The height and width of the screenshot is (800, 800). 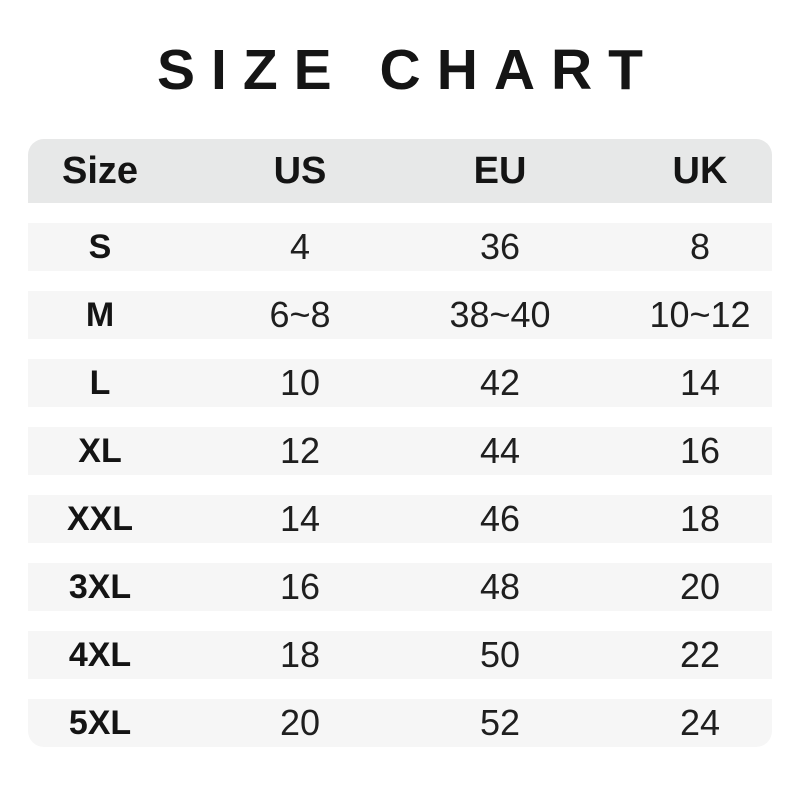 What do you see at coordinates (500, 654) in the screenshot?
I see `cell-eu-value: 50` at bounding box center [500, 654].